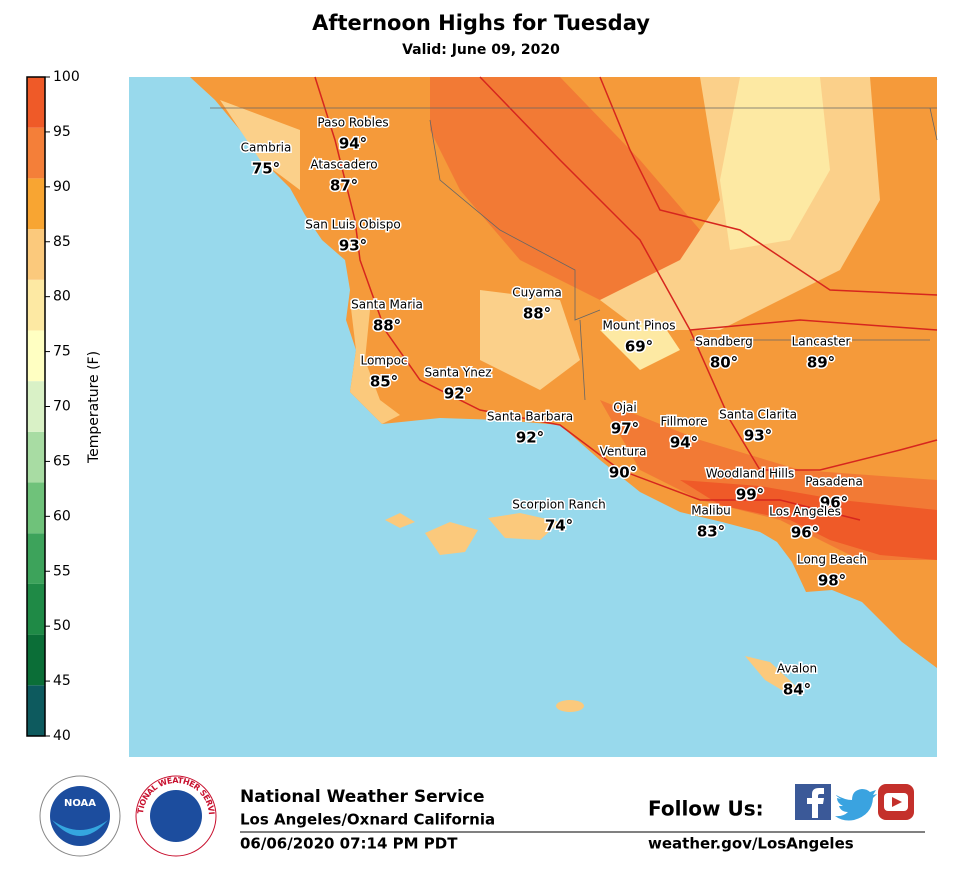  Describe the element at coordinates (266, 148) in the screenshot. I see `city-name: Cambria` at that location.